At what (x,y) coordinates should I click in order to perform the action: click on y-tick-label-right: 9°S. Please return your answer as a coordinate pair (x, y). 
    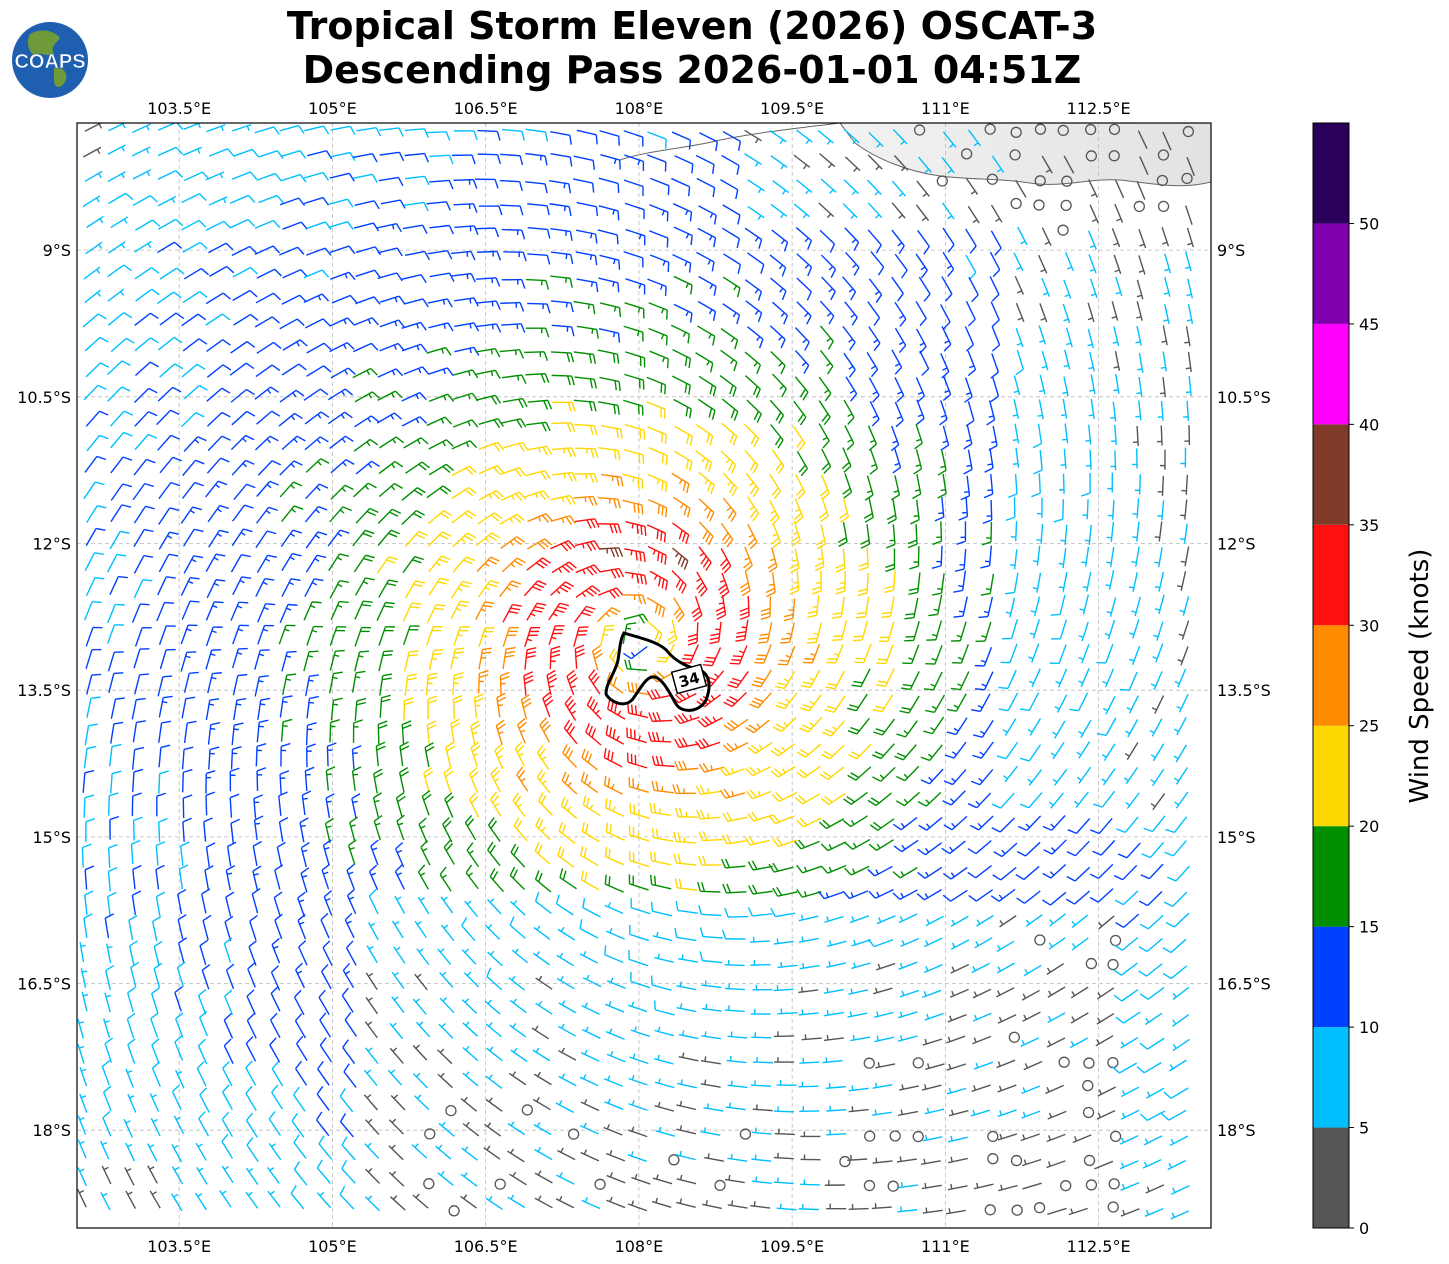
    Looking at the image, I should click on (1231, 250).